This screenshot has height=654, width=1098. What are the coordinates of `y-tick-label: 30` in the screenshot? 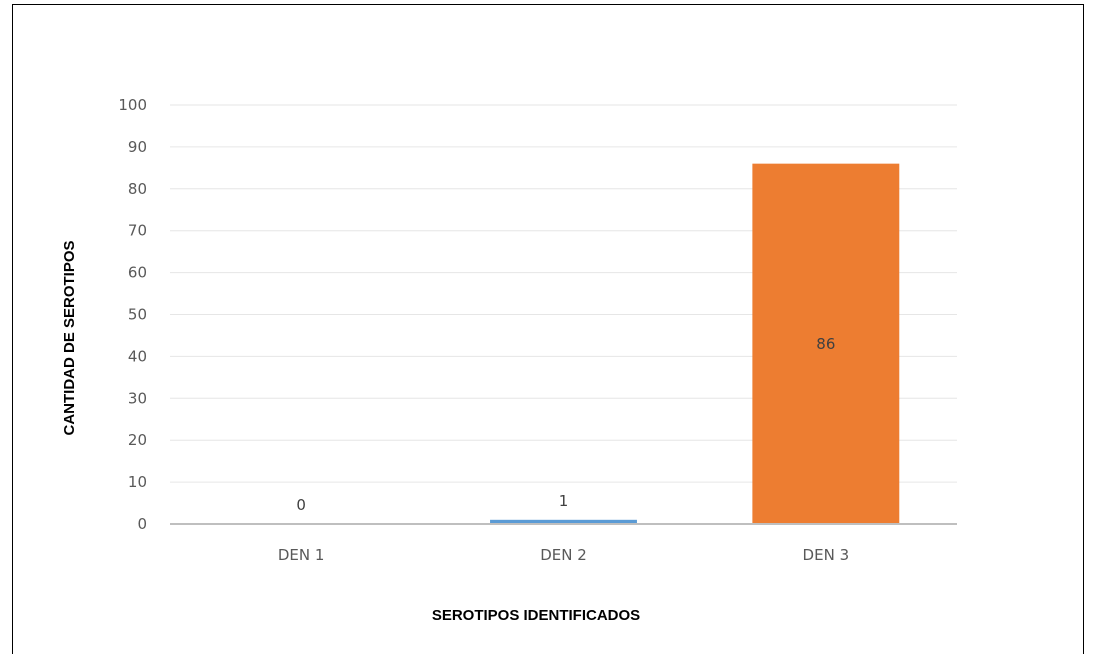 It's located at (137, 398).